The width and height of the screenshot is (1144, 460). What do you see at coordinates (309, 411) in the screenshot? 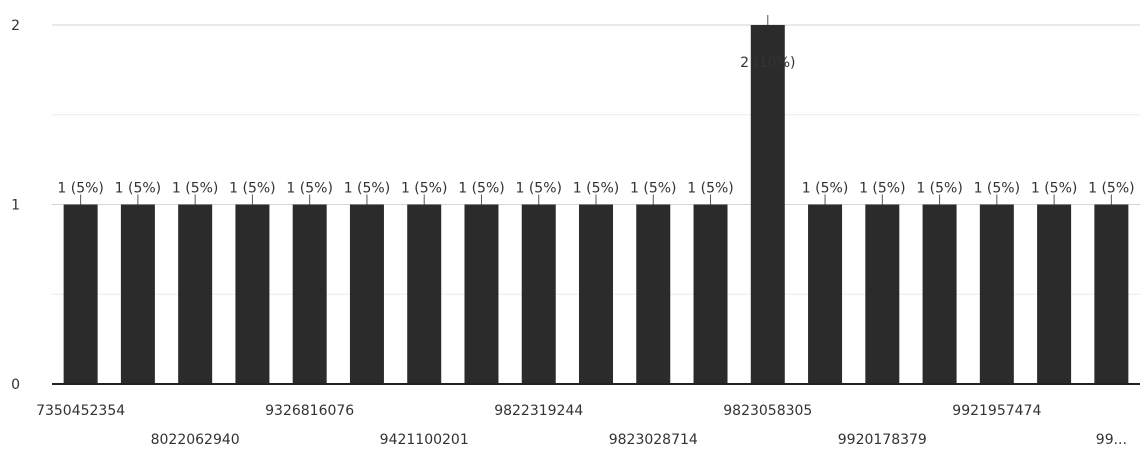
I see `x-tick-label: 9326816076` at bounding box center [309, 411].